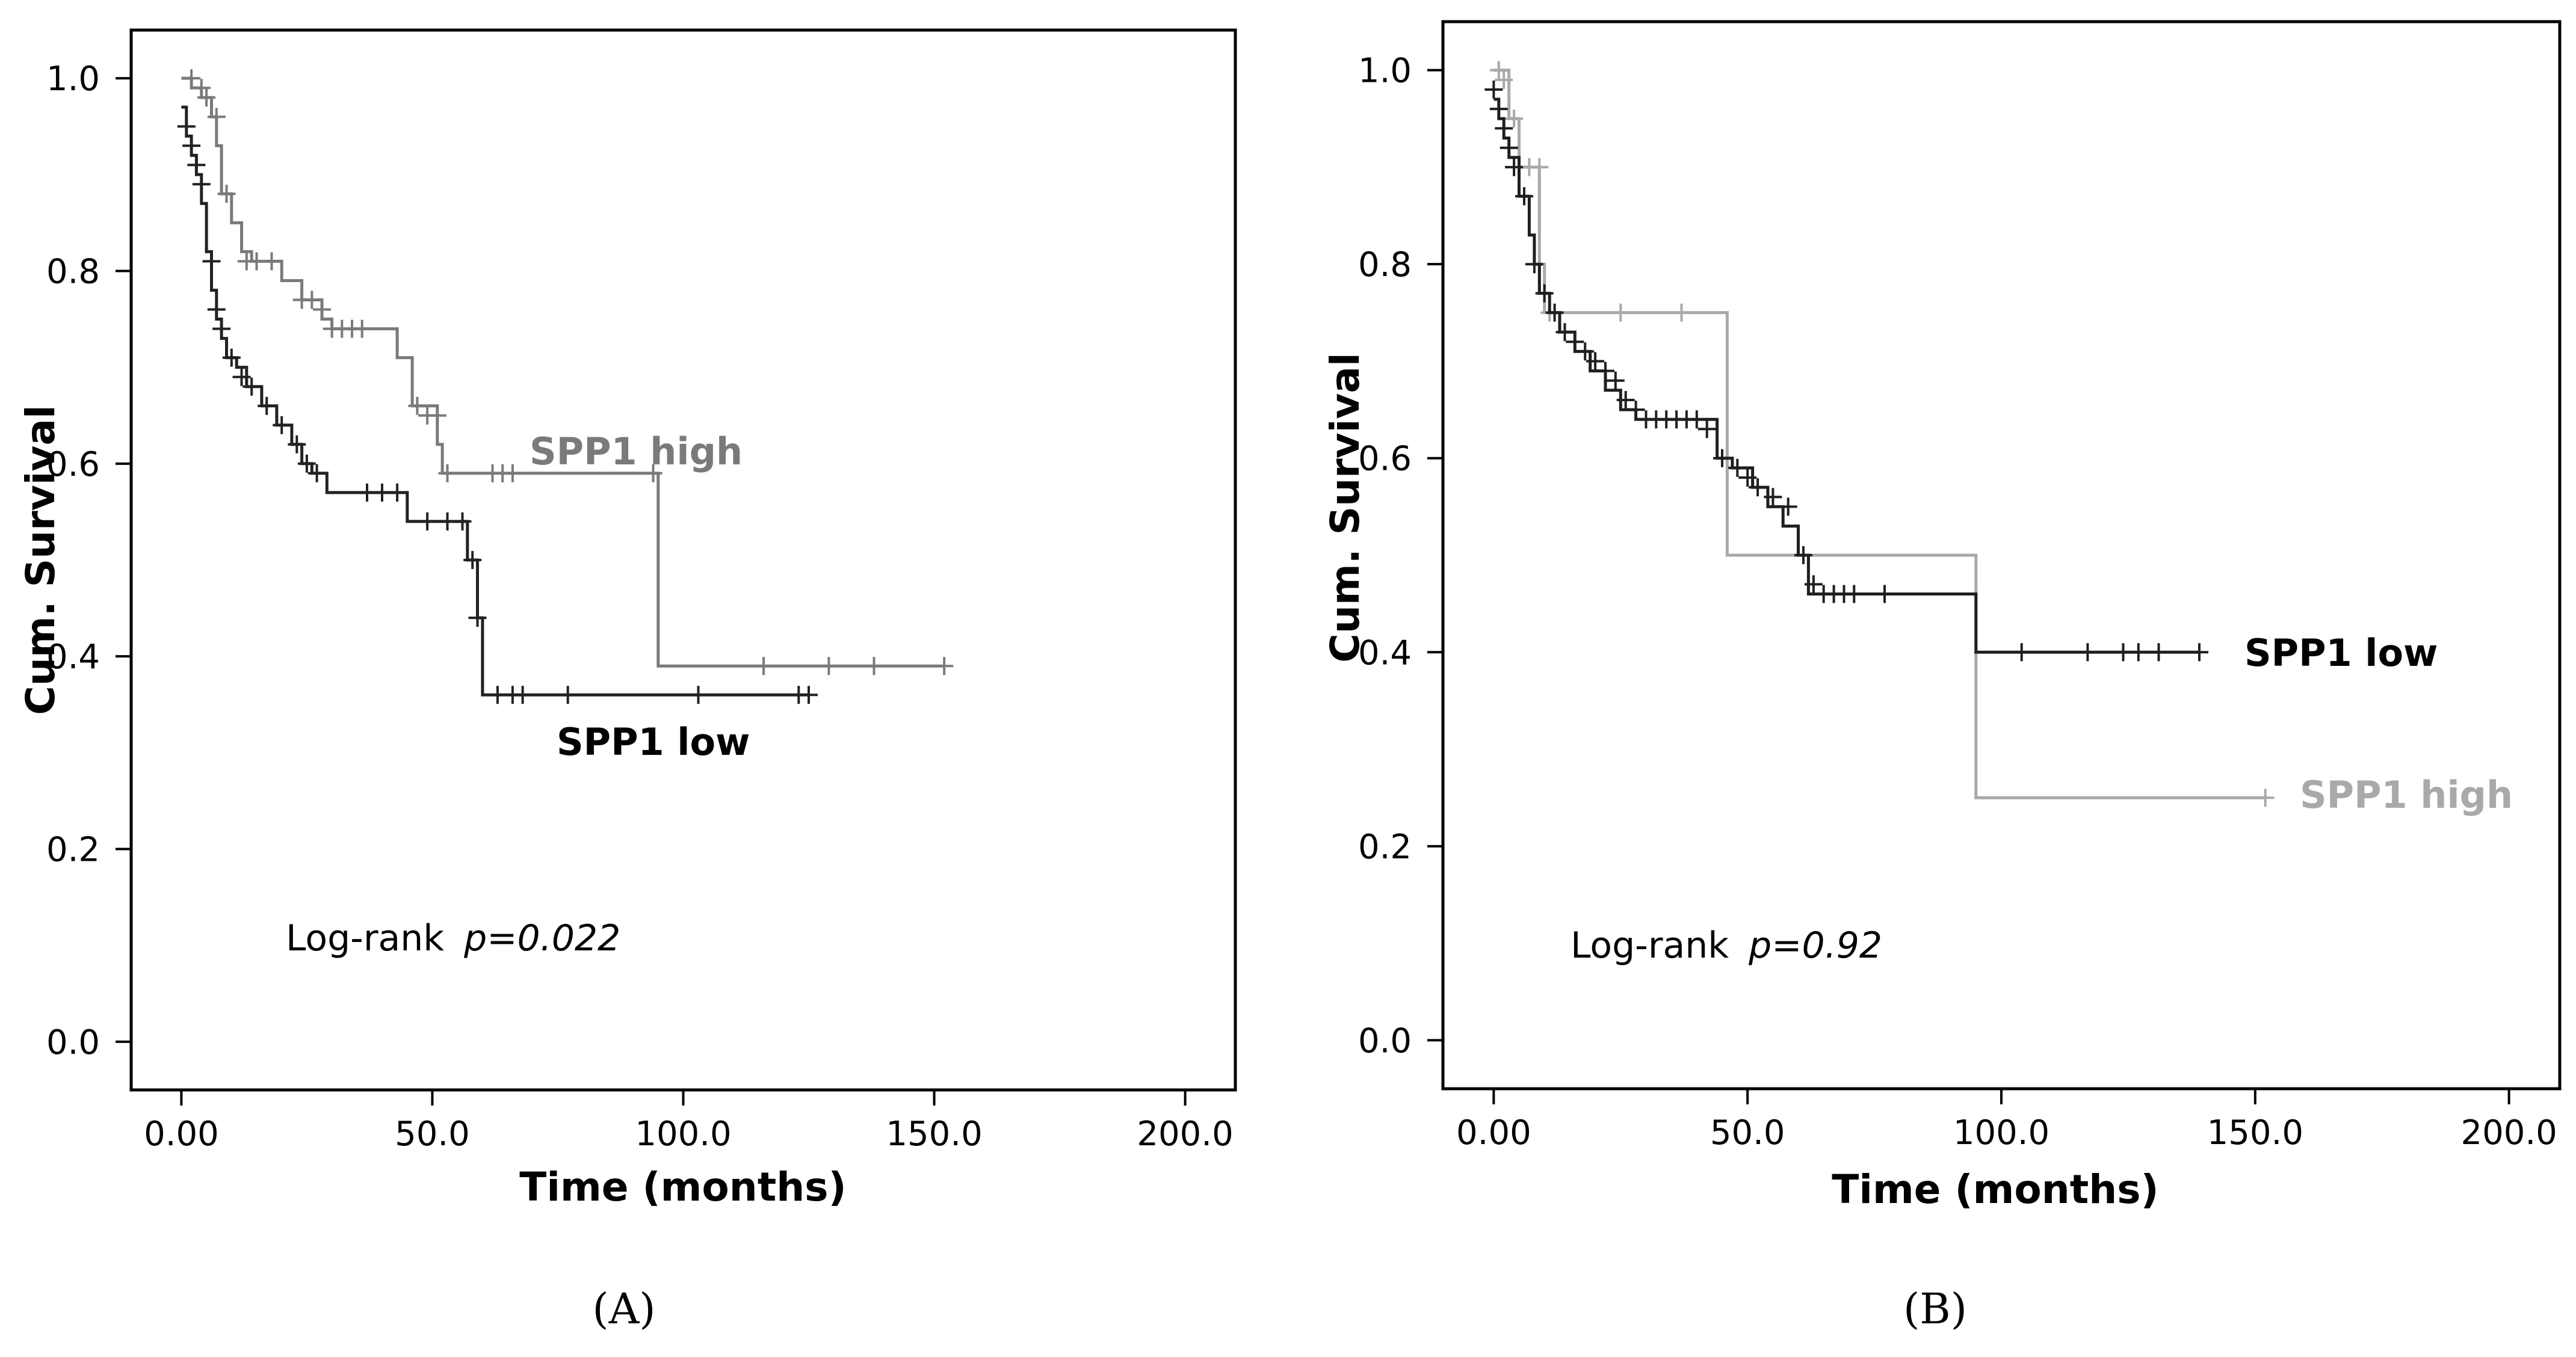 The image size is (2576, 1357). I want to click on panel-label: (A), so click(623, 1309).